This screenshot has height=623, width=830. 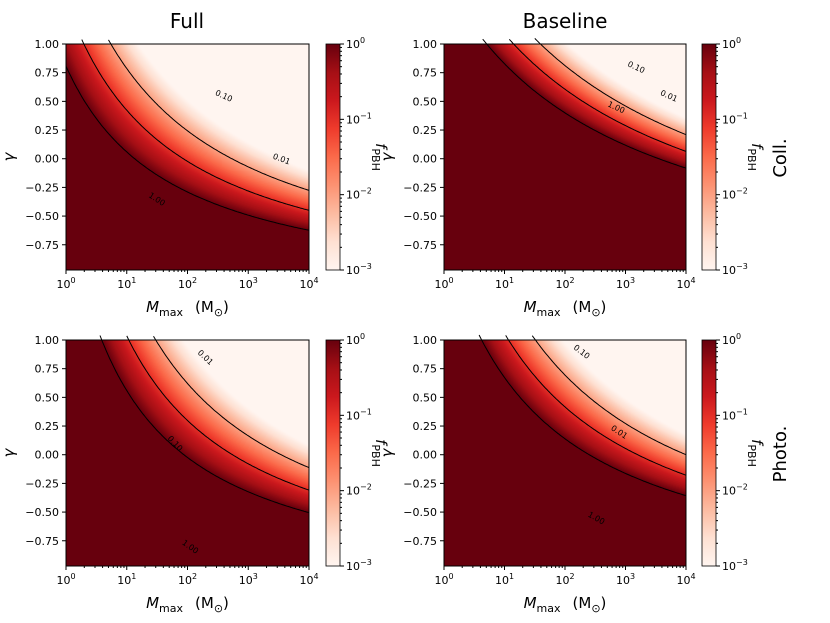 I want to click on y-tick-label: −0.75, so click(x=420, y=541).